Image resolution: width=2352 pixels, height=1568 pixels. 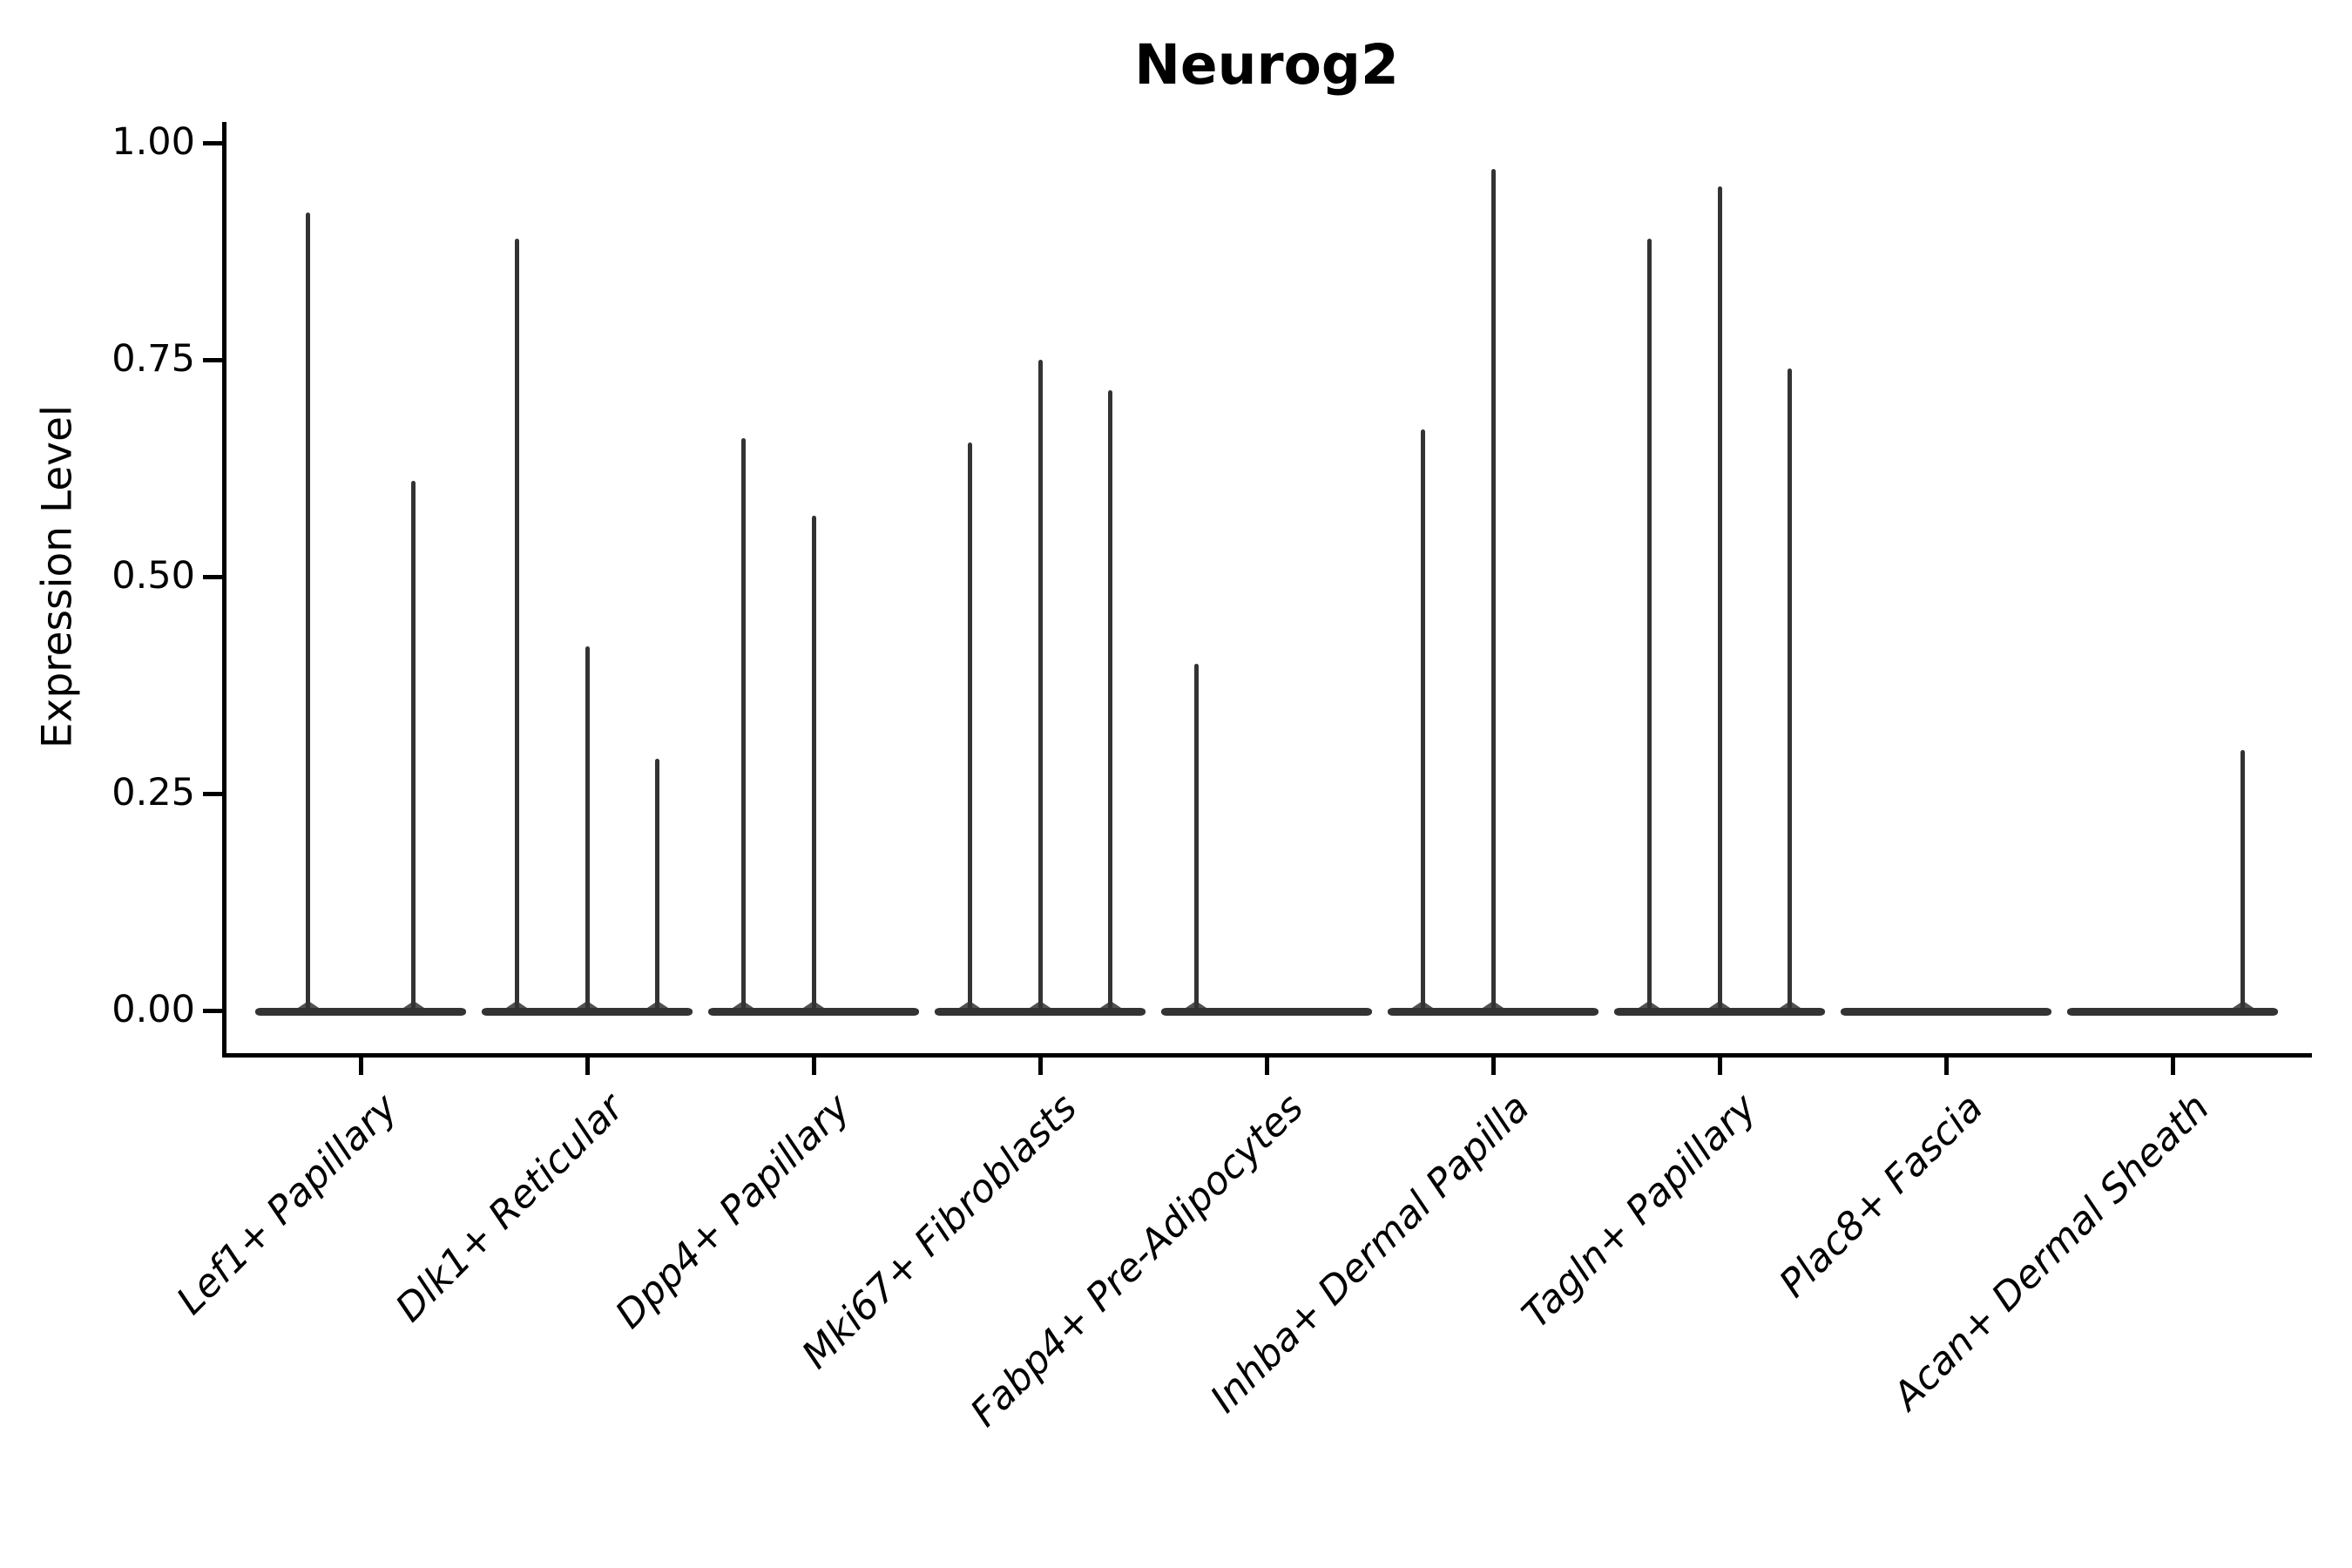 What do you see at coordinates (153, 792) in the screenshot?
I see `y-tick-label: 0.25` at bounding box center [153, 792].